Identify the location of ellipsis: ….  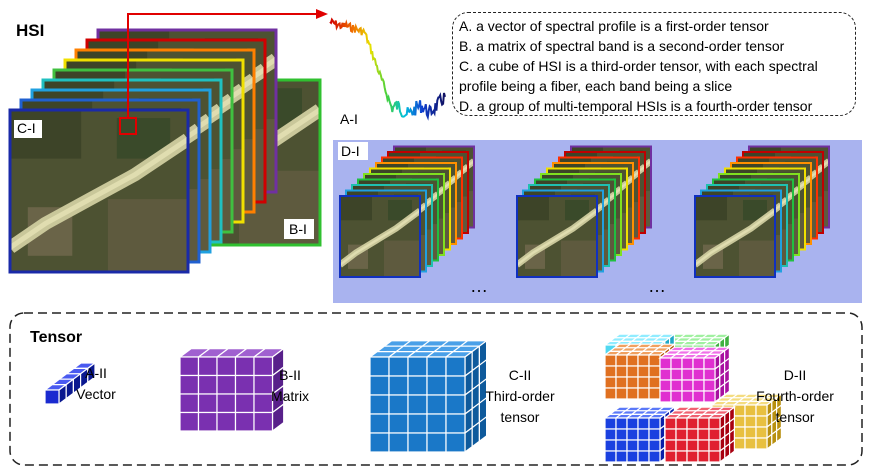
(479, 286).